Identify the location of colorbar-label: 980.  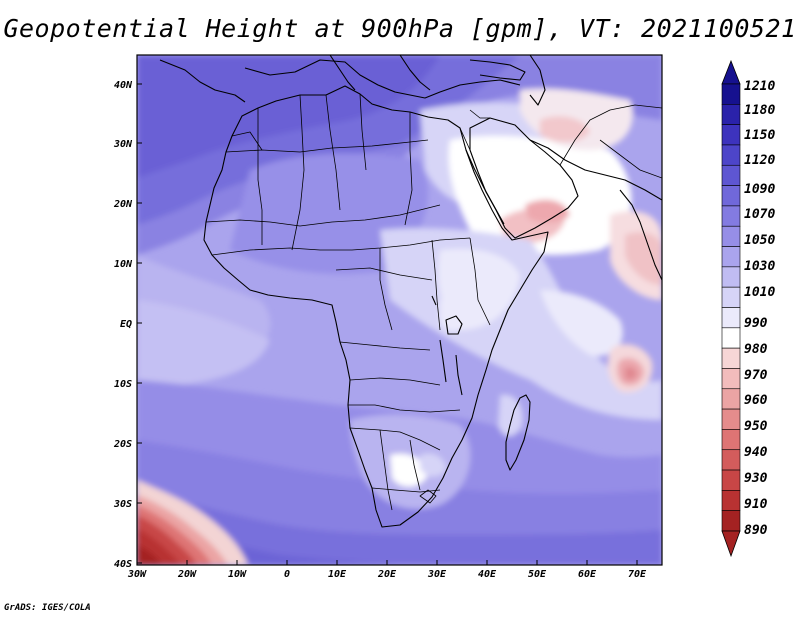
(756, 349).